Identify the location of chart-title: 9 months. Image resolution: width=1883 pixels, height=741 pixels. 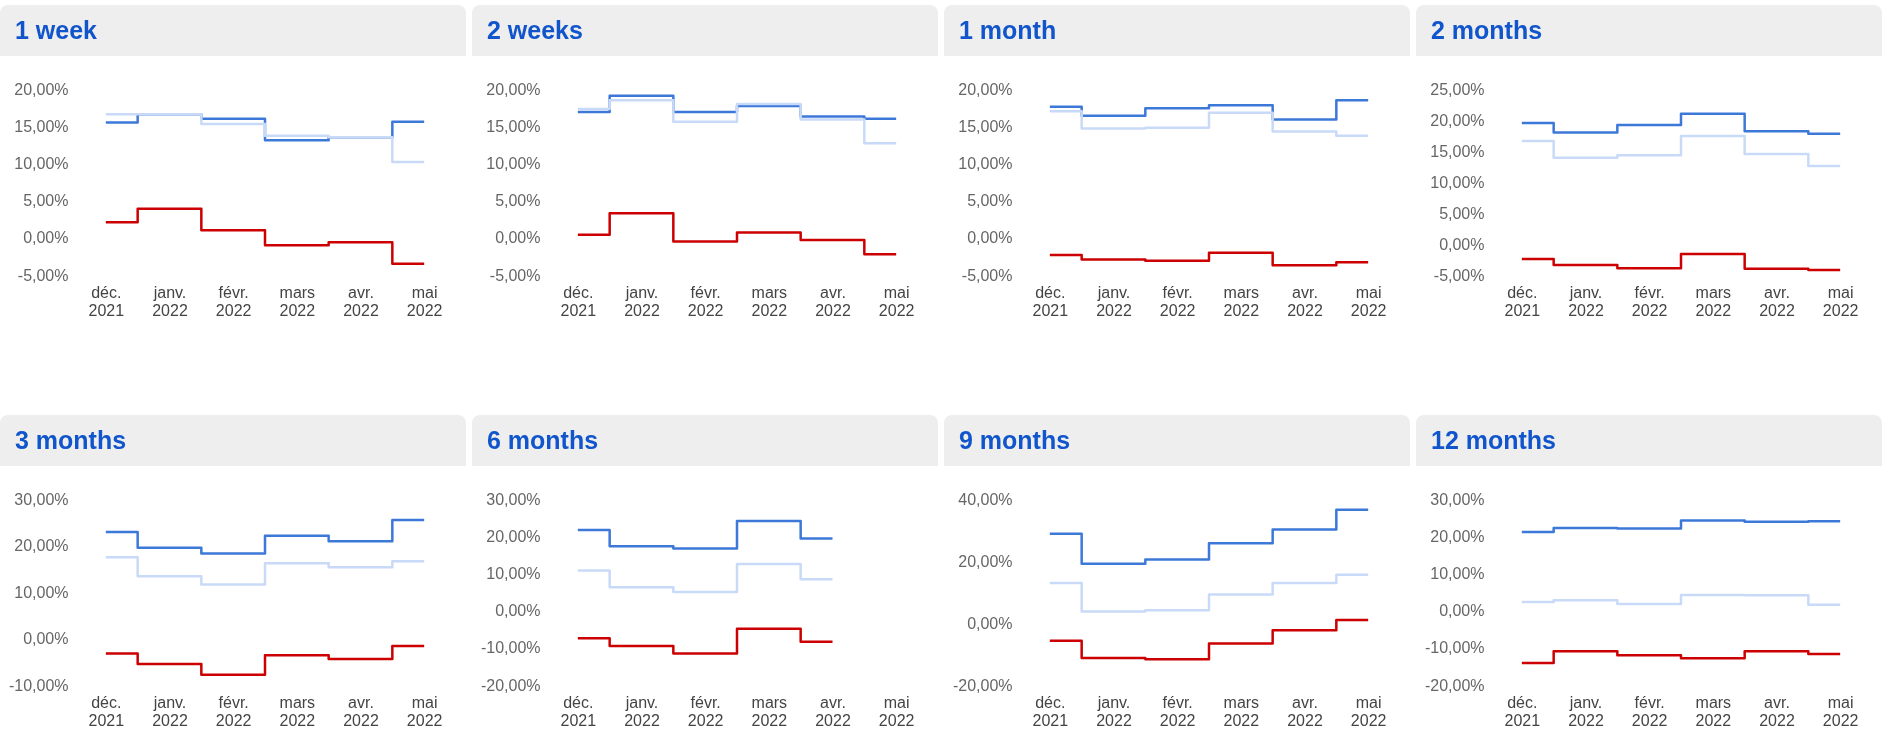
(1015, 440).